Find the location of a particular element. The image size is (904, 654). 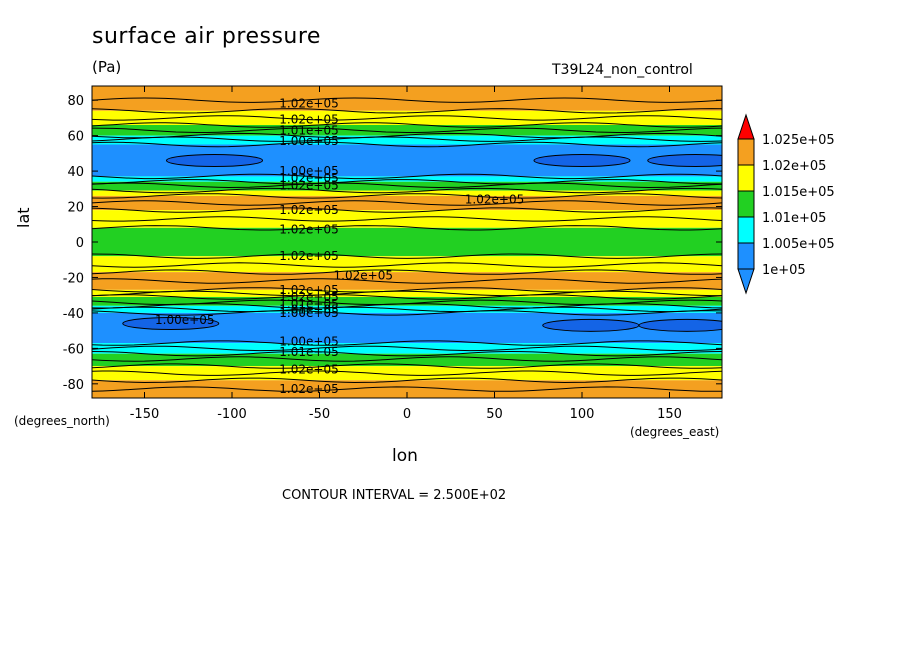

x-tick-label: -150 is located at coordinates (145, 414).